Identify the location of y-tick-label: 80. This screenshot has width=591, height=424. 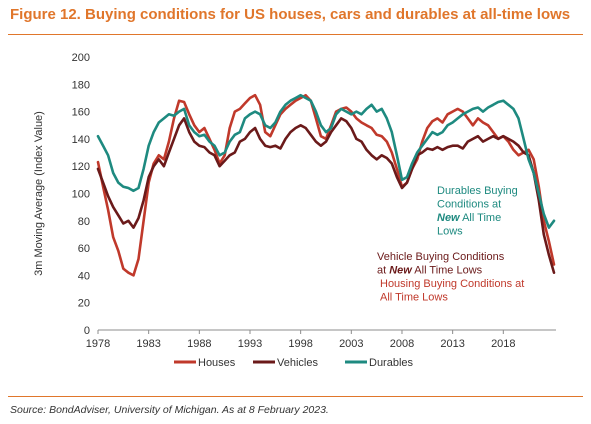
(84, 222).